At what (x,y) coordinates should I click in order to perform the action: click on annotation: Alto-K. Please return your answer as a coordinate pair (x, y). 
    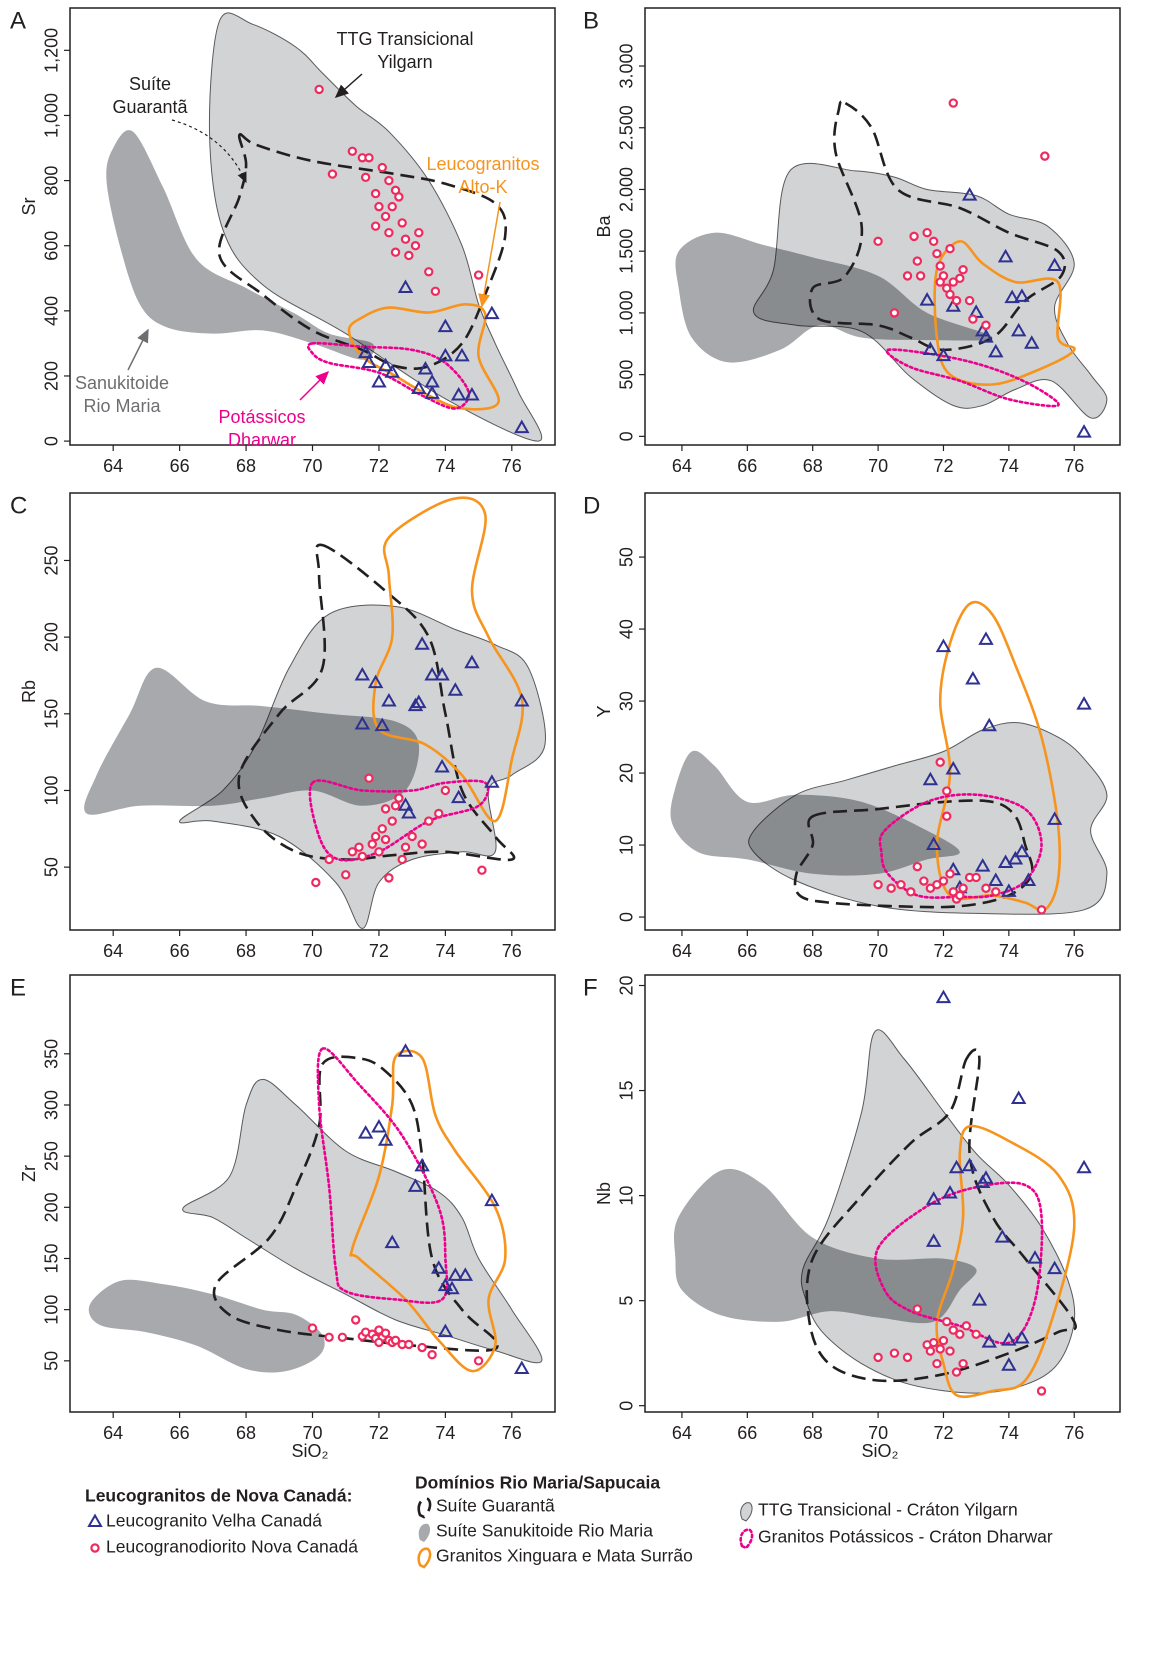
    Looking at the image, I should click on (482, 187).